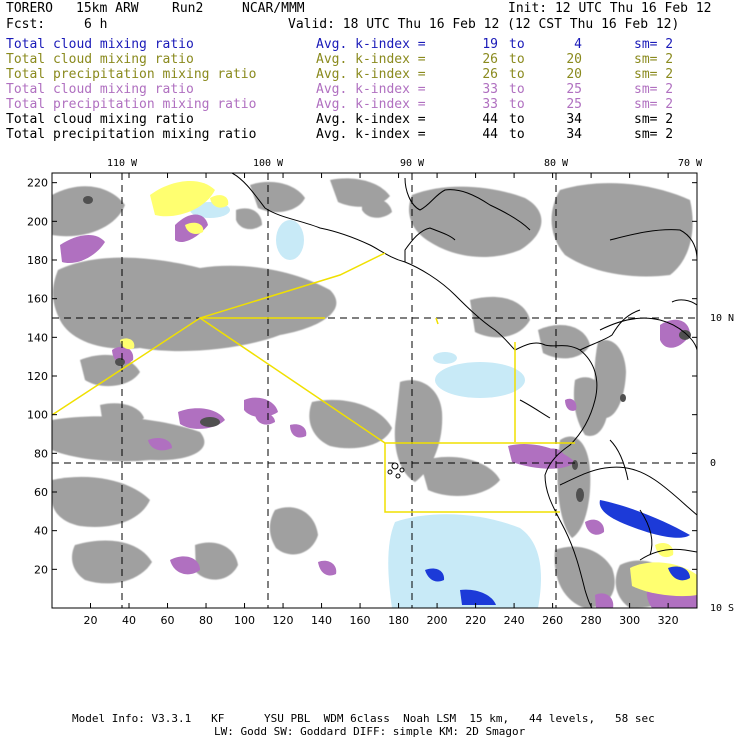  What do you see at coordinates (490, 134) in the screenshot?
I see `legend-range-high: 44` at bounding box center [490, 134].